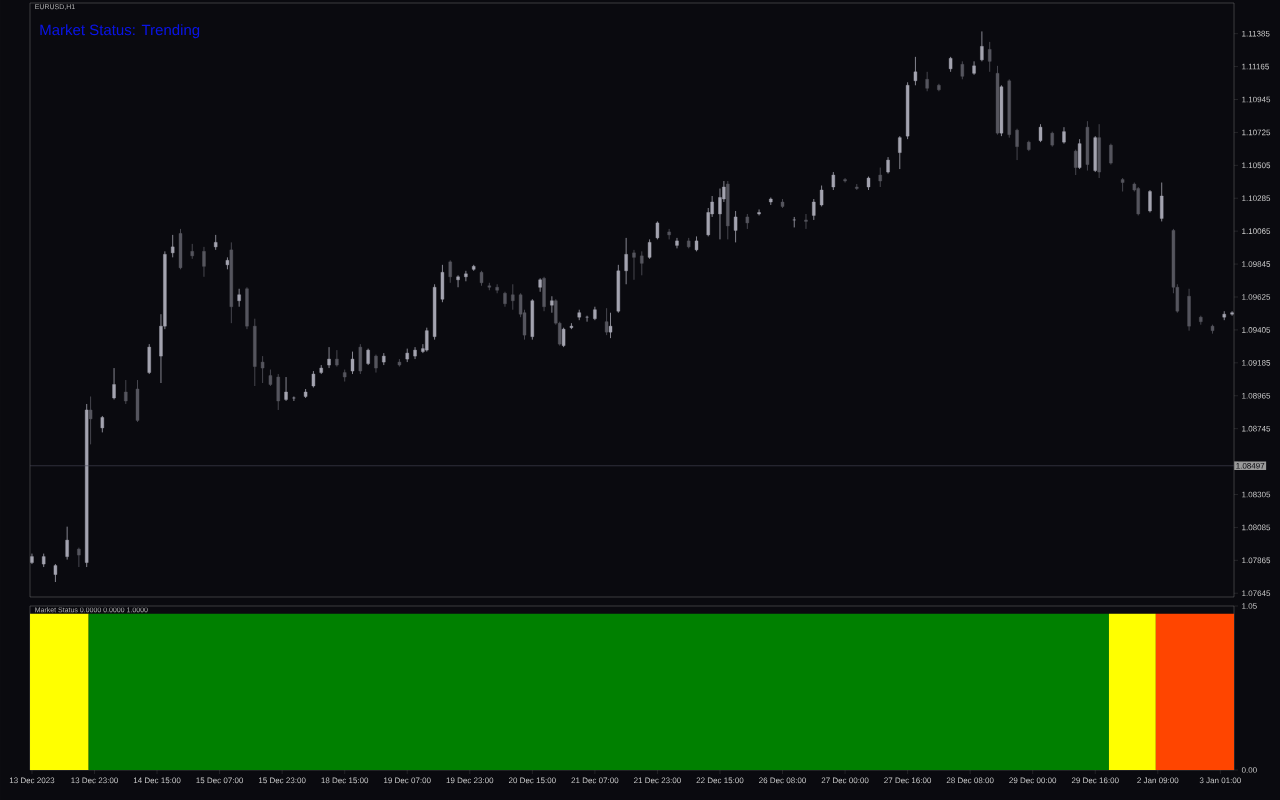  What do you see at coordinates (1250, 465) in the screenshot?
I see `ref-line-label: 1.08497` at bounding box center [1250, 465].